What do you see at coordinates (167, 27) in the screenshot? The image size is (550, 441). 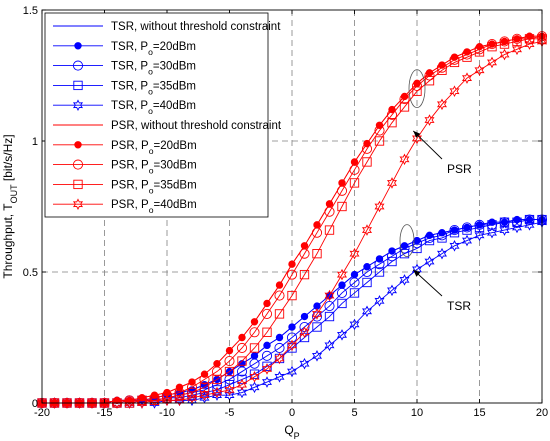 I see `legend-item-0: TSR, without threshold constraint` at bounding box center [167, 27].